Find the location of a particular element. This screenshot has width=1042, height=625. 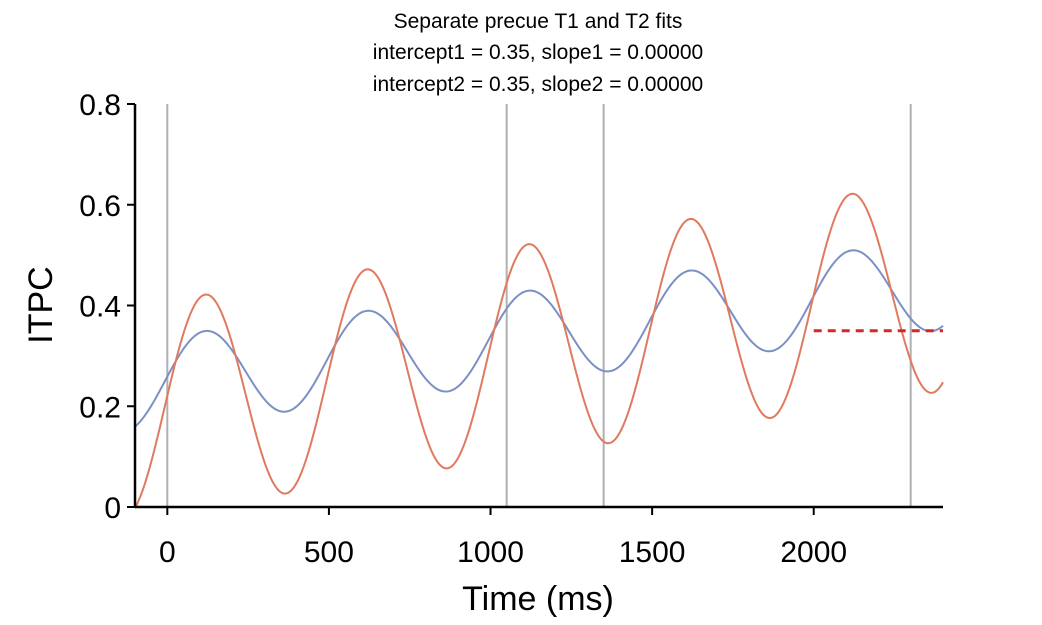

title-line-3: intercept2 = 0.35, slope2 = 0.00000 is located at coordinates (538, 84).